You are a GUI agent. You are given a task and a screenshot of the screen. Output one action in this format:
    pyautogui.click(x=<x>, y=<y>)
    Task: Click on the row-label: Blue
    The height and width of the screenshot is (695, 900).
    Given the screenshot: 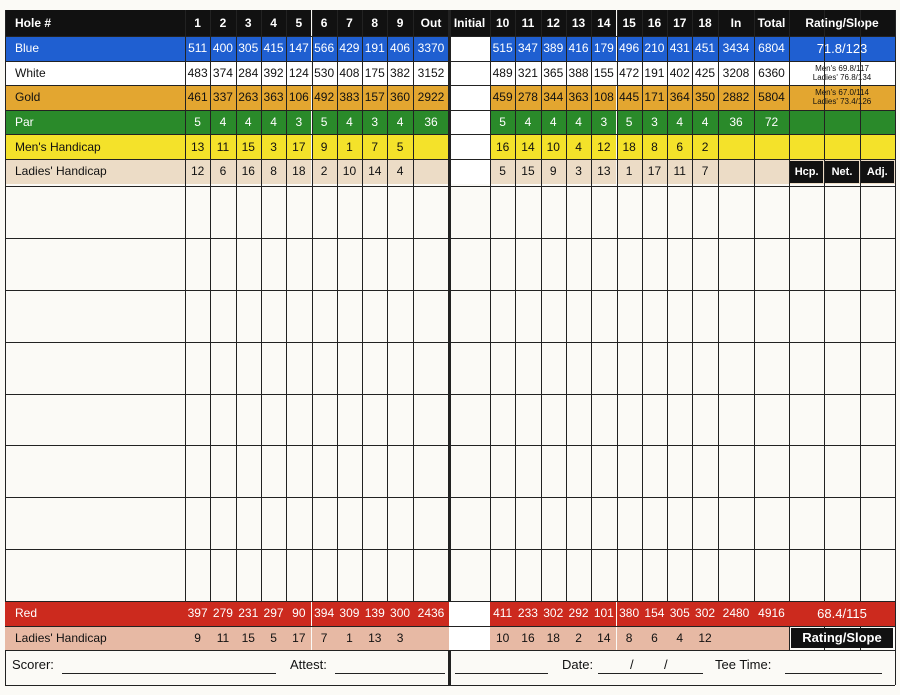 What is the action you would take?
    pyautogui.click(x=95, y=48)
    